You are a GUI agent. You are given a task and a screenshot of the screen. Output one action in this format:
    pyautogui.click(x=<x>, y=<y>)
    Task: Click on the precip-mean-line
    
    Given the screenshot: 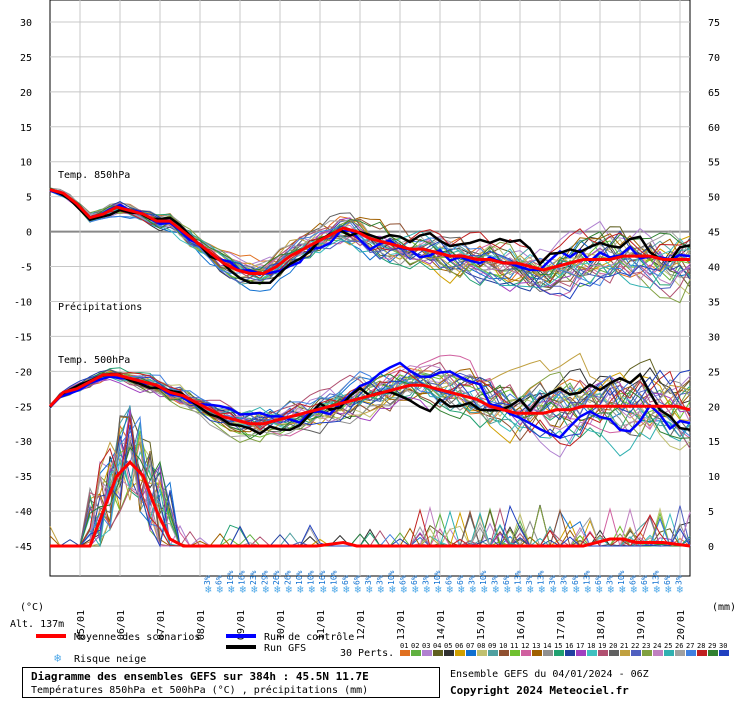 What is the action you would take?
    pyautogui.click(x=370, y=504)
    